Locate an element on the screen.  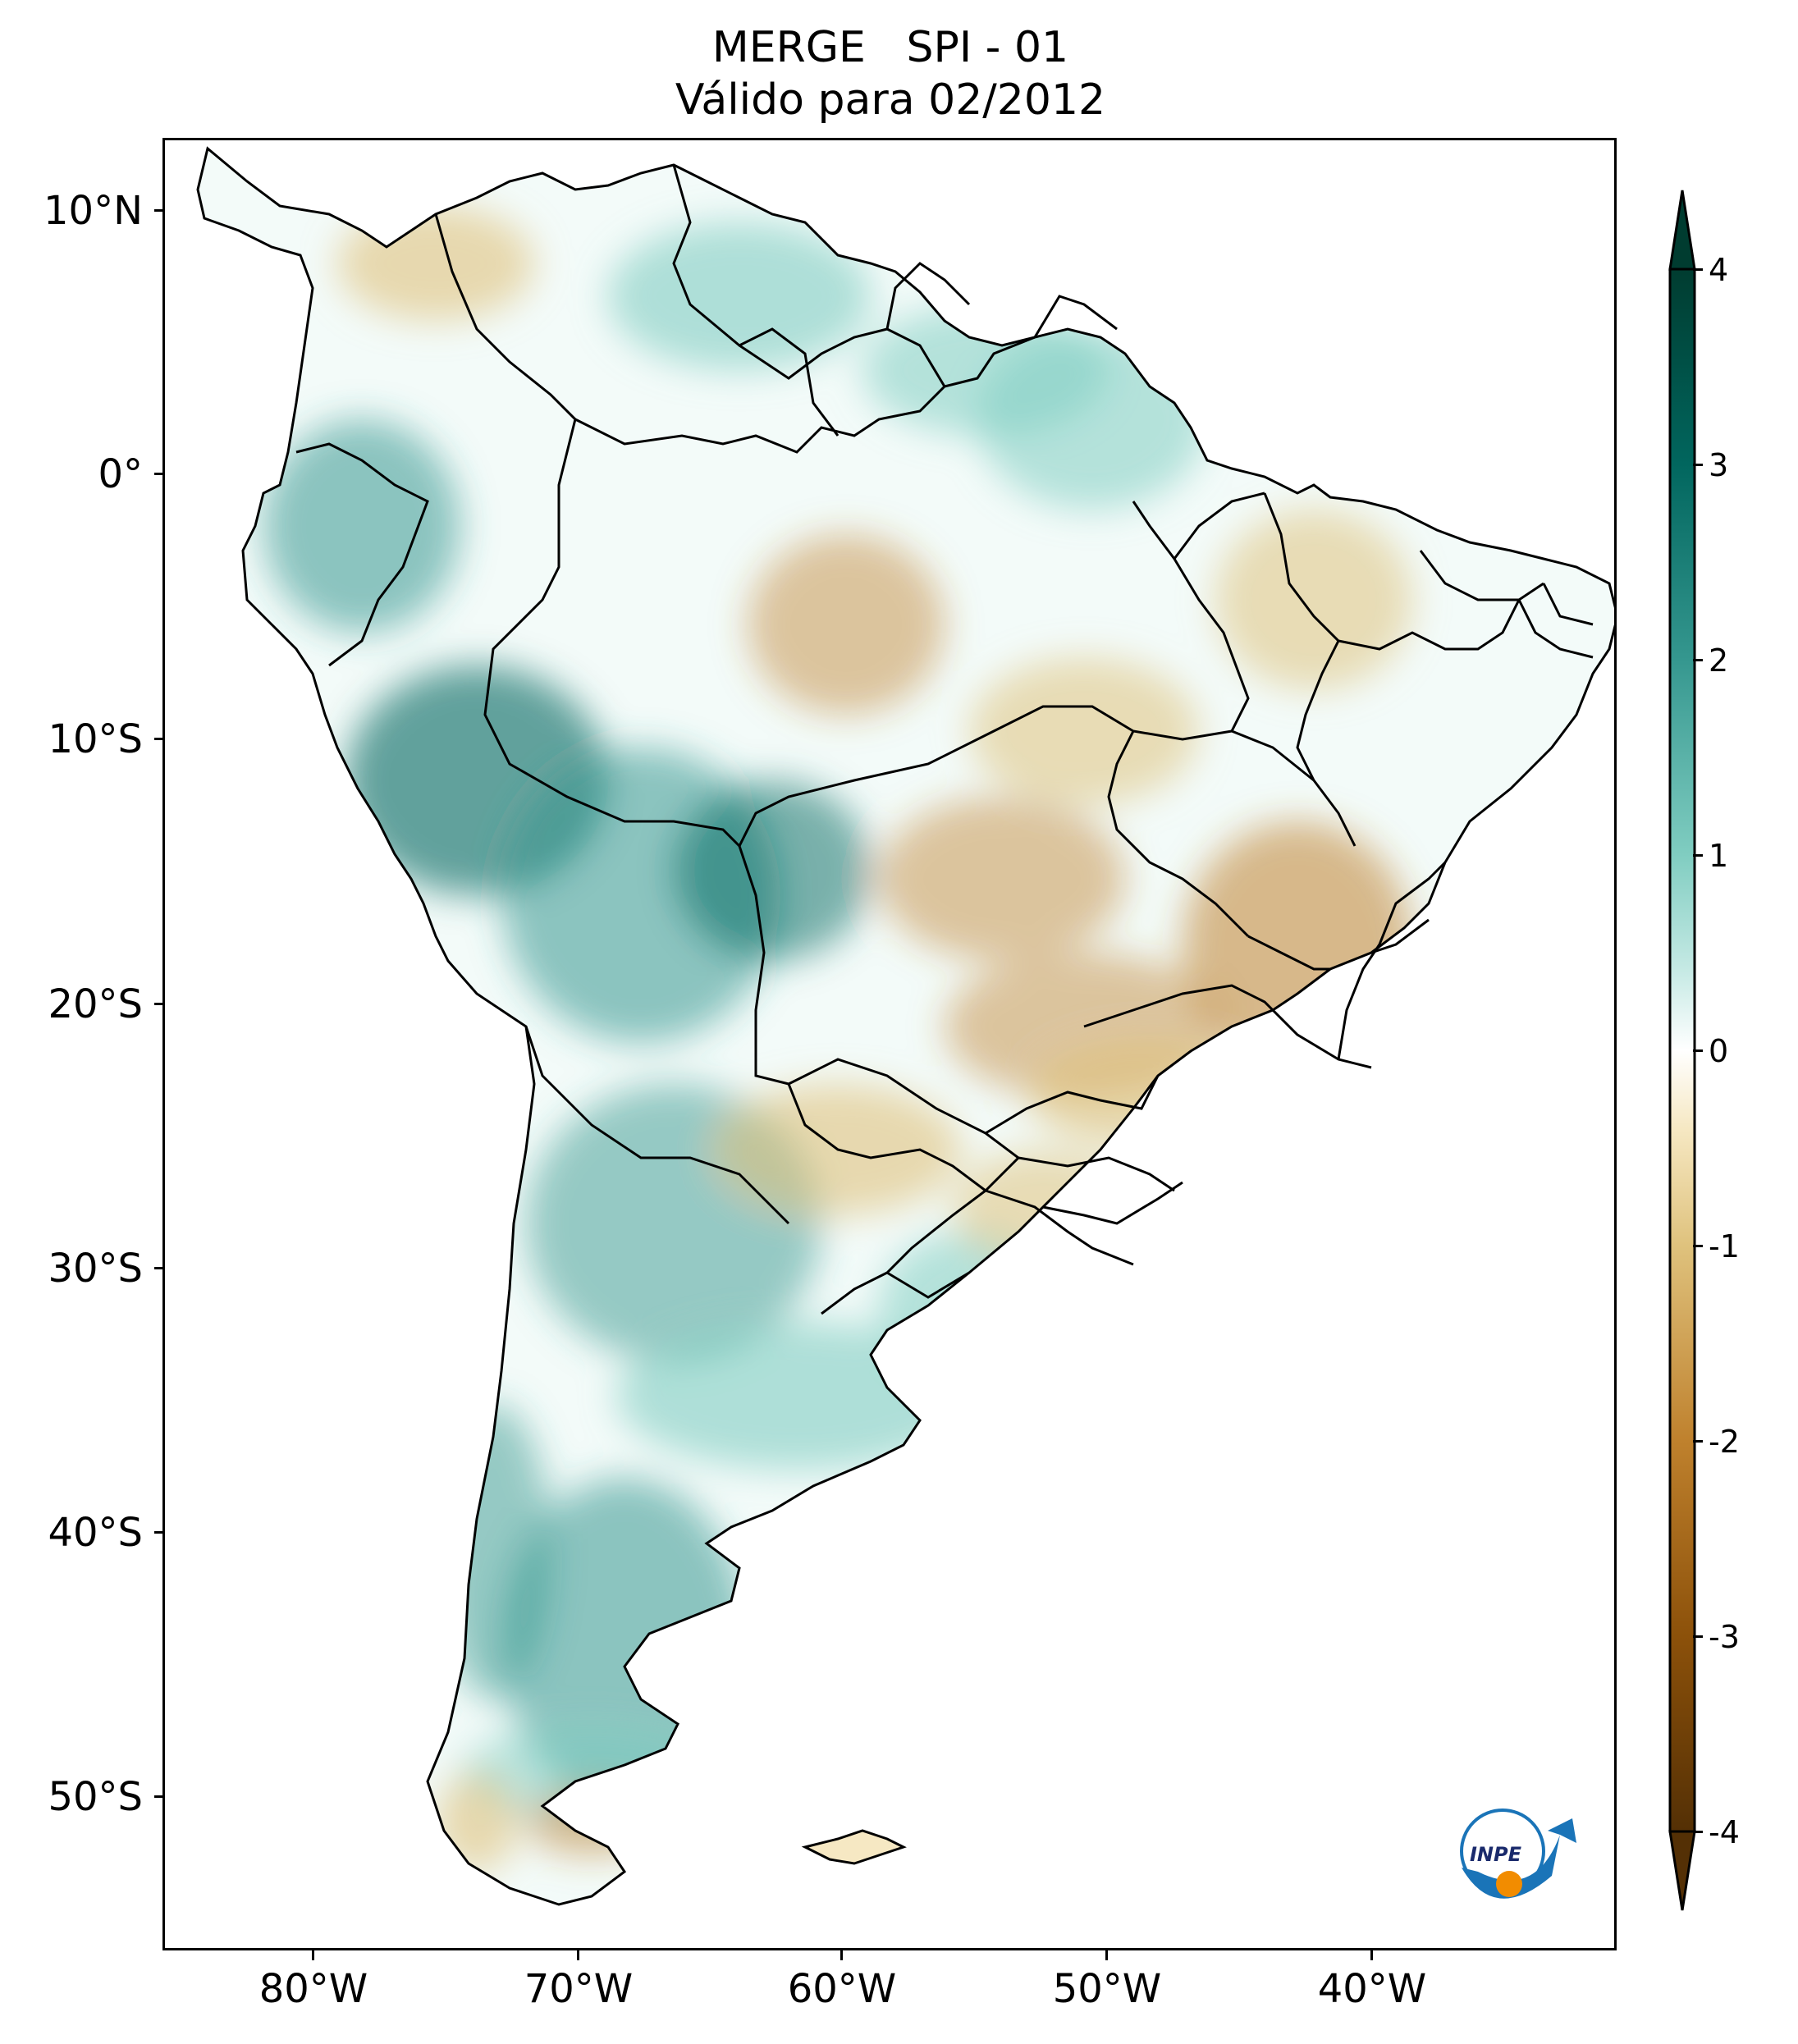
colorbar-label: 2 is located at coordinates (1719, 660).